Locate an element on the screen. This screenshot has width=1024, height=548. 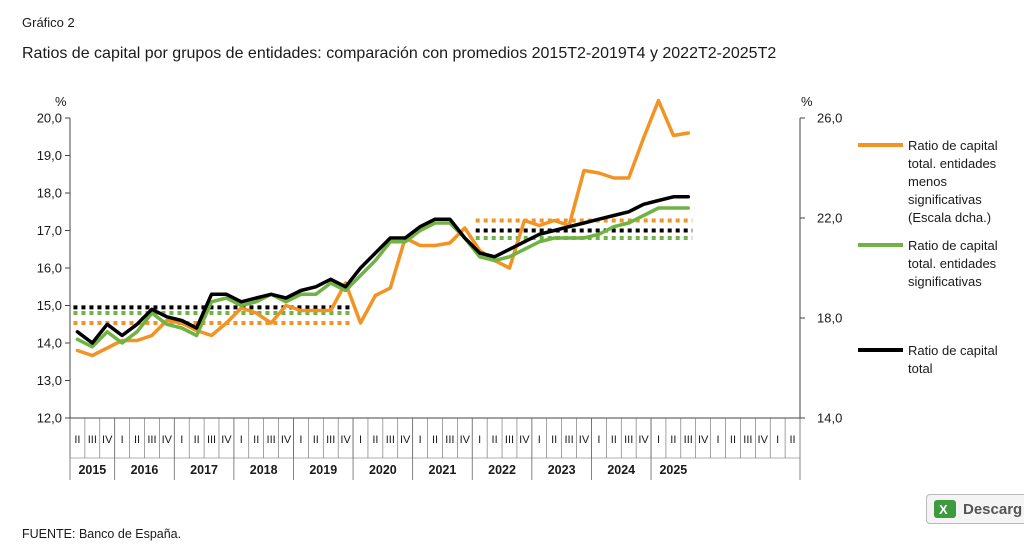
source-note: FUENTE: Banco de España. is located at coordinates (102, 534).